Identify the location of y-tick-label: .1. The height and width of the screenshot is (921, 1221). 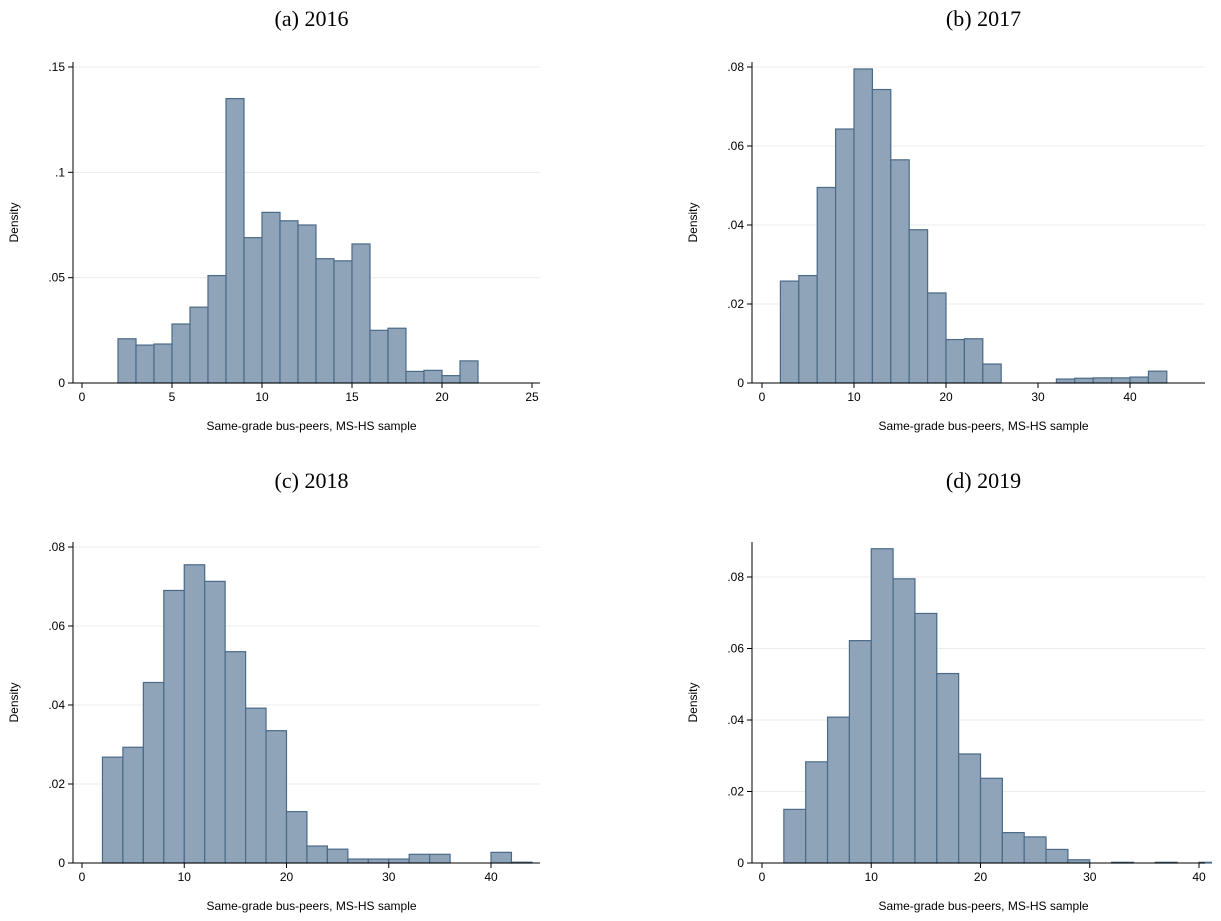
(60, 172).